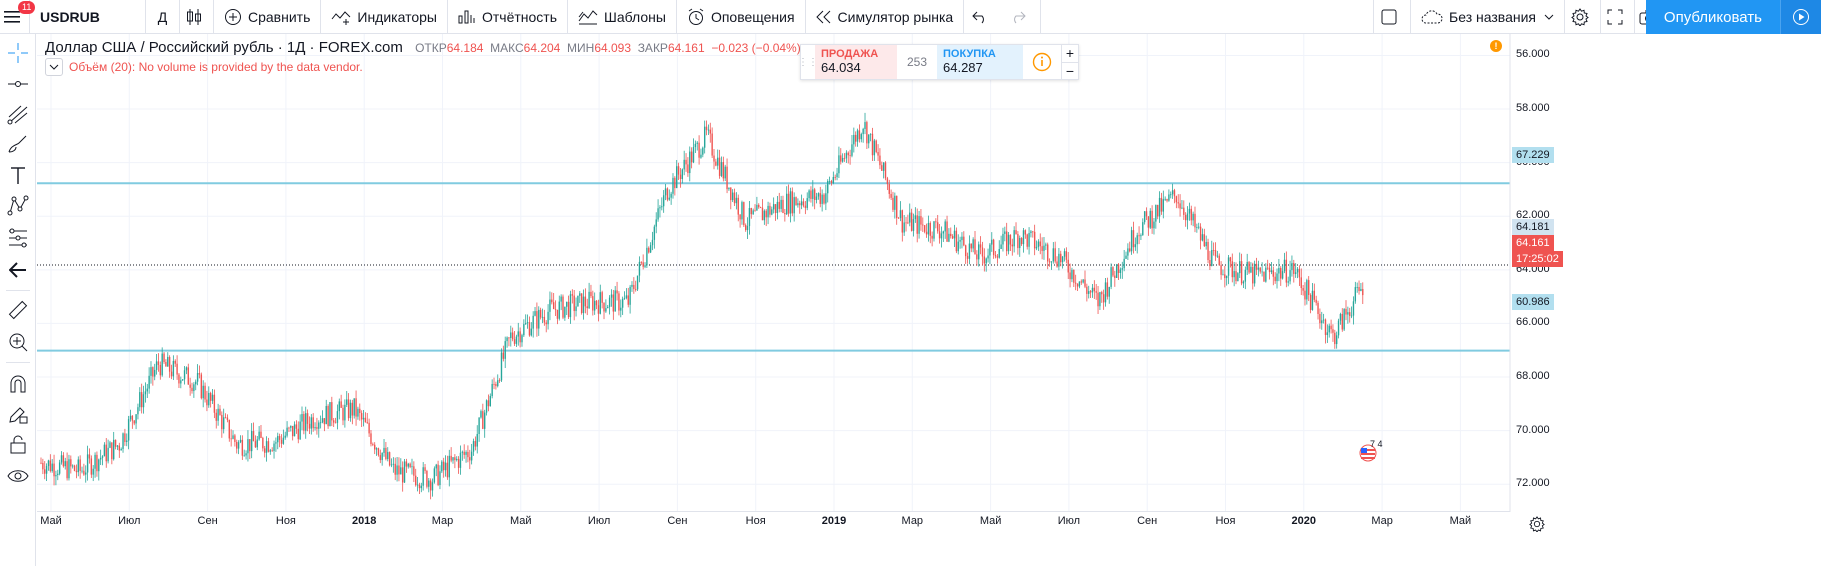 The image size is (1821, 566). What do you see at coordinates (1537, 524) in the screenshot?
I see `chart-settings-button` at bounding box center [1537, 524].